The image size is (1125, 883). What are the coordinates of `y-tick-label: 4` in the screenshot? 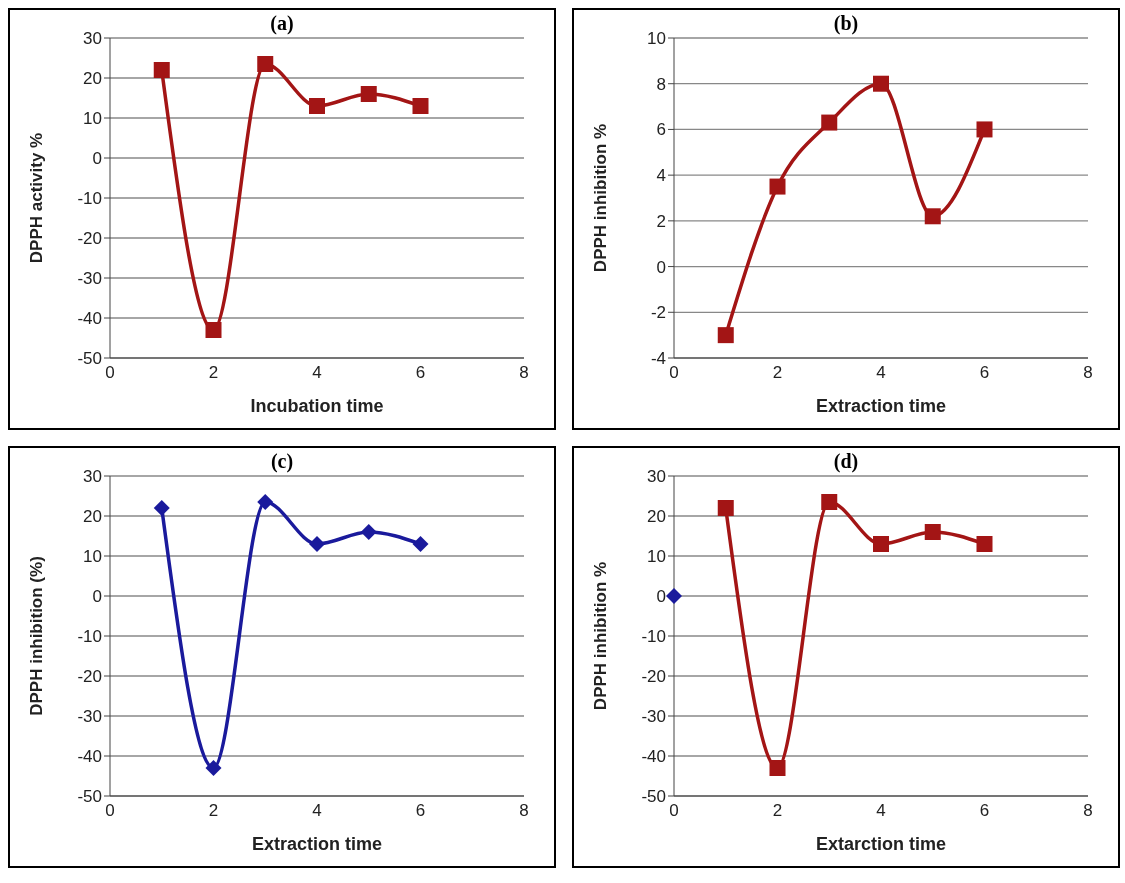 It's located at (661, 176).